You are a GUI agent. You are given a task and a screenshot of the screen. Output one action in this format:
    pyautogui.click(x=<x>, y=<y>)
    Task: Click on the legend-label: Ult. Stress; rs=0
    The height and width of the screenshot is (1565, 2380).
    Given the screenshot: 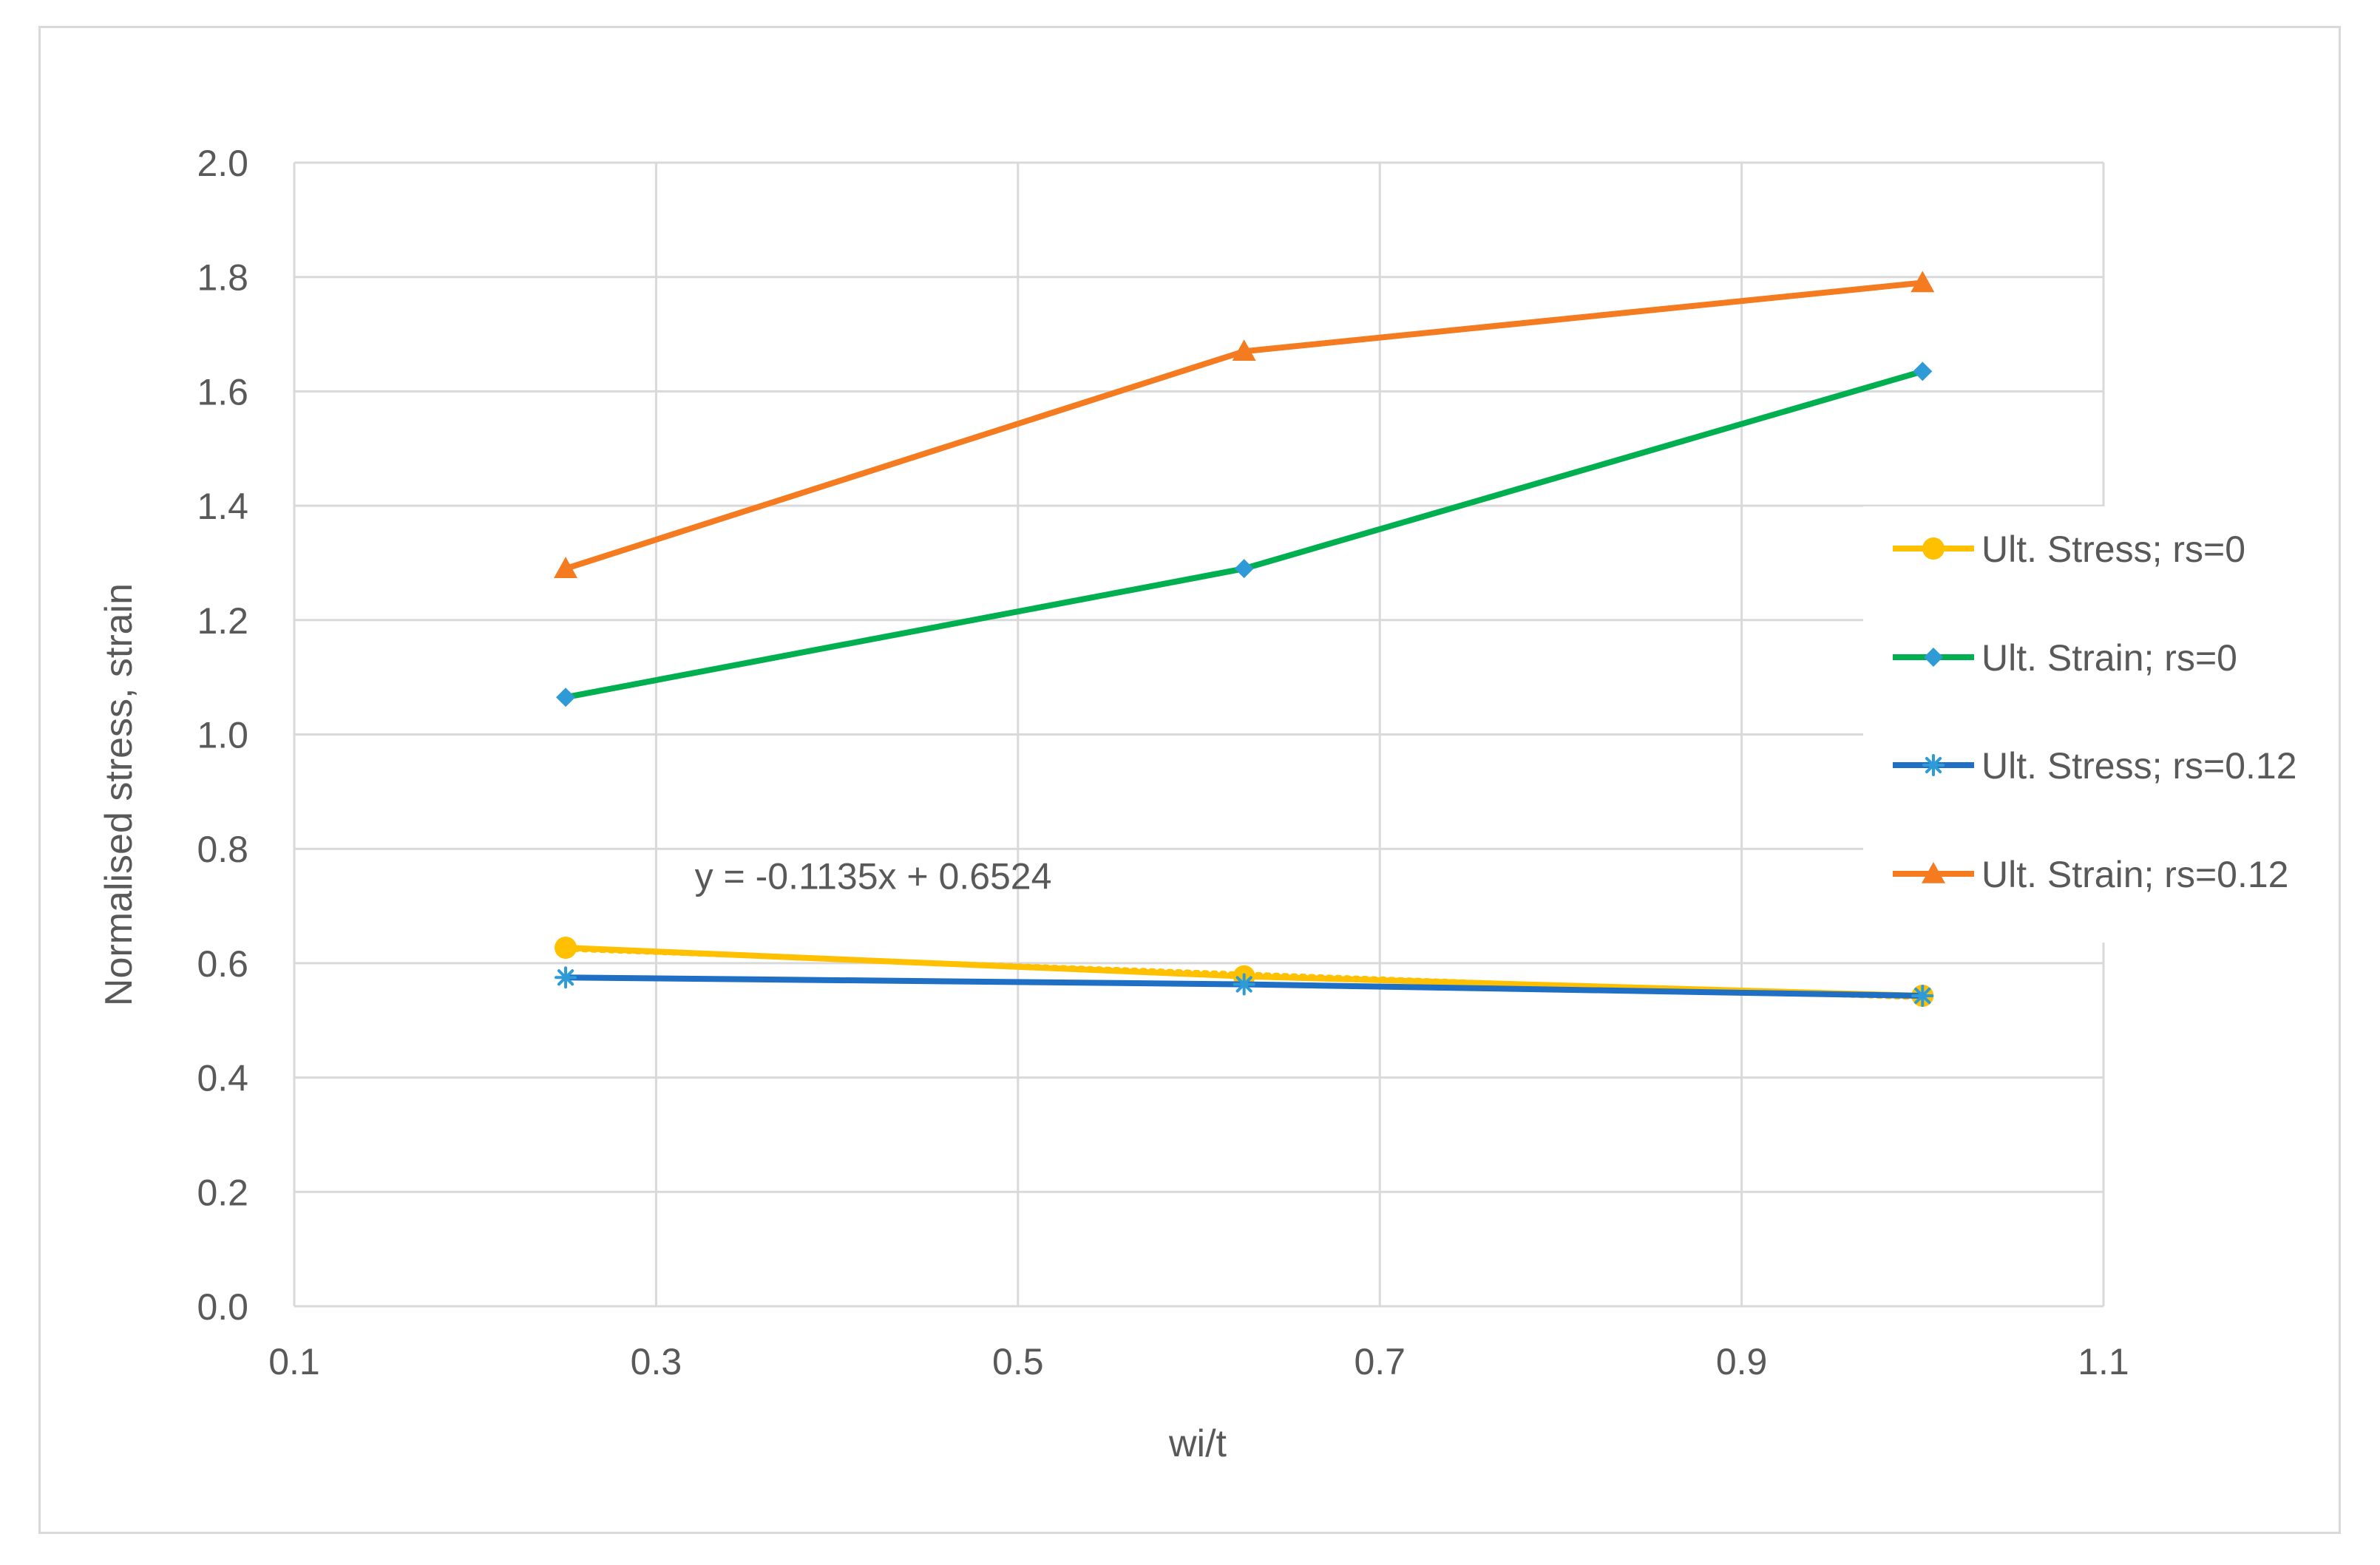 What is the action you would take?
    pyautogui.click(x=2113, y=549)
    